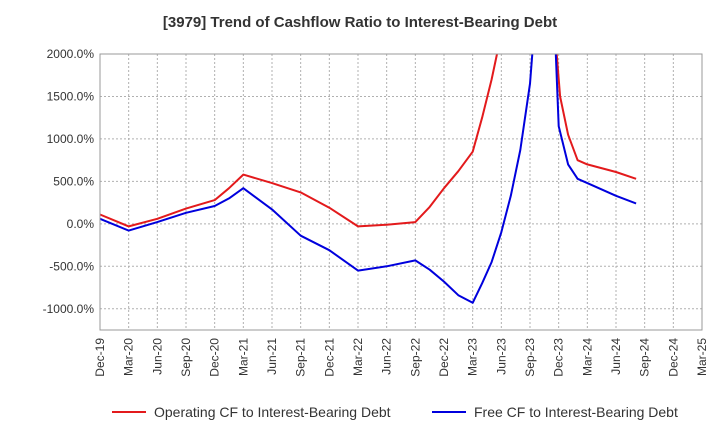  I want to click on x-tick-label: Jun-23, so click(501, 356).